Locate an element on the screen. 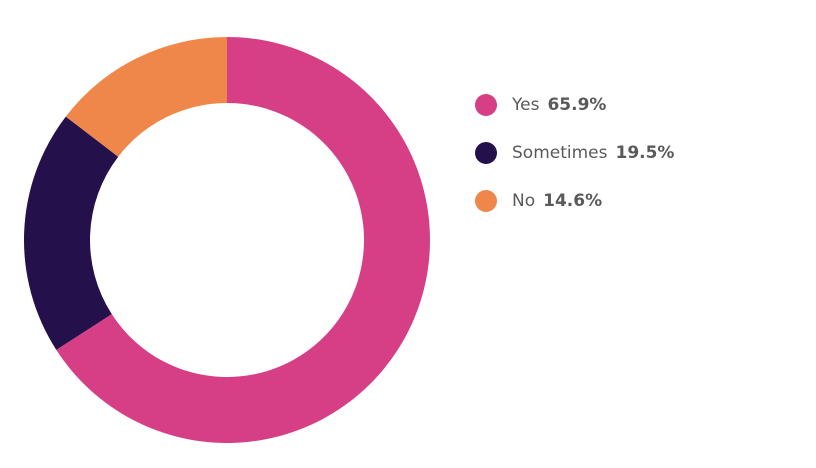 Image resolution: width=816 pixels, height=468 pixels. legend-label: No is located at coordinates (523, 201).